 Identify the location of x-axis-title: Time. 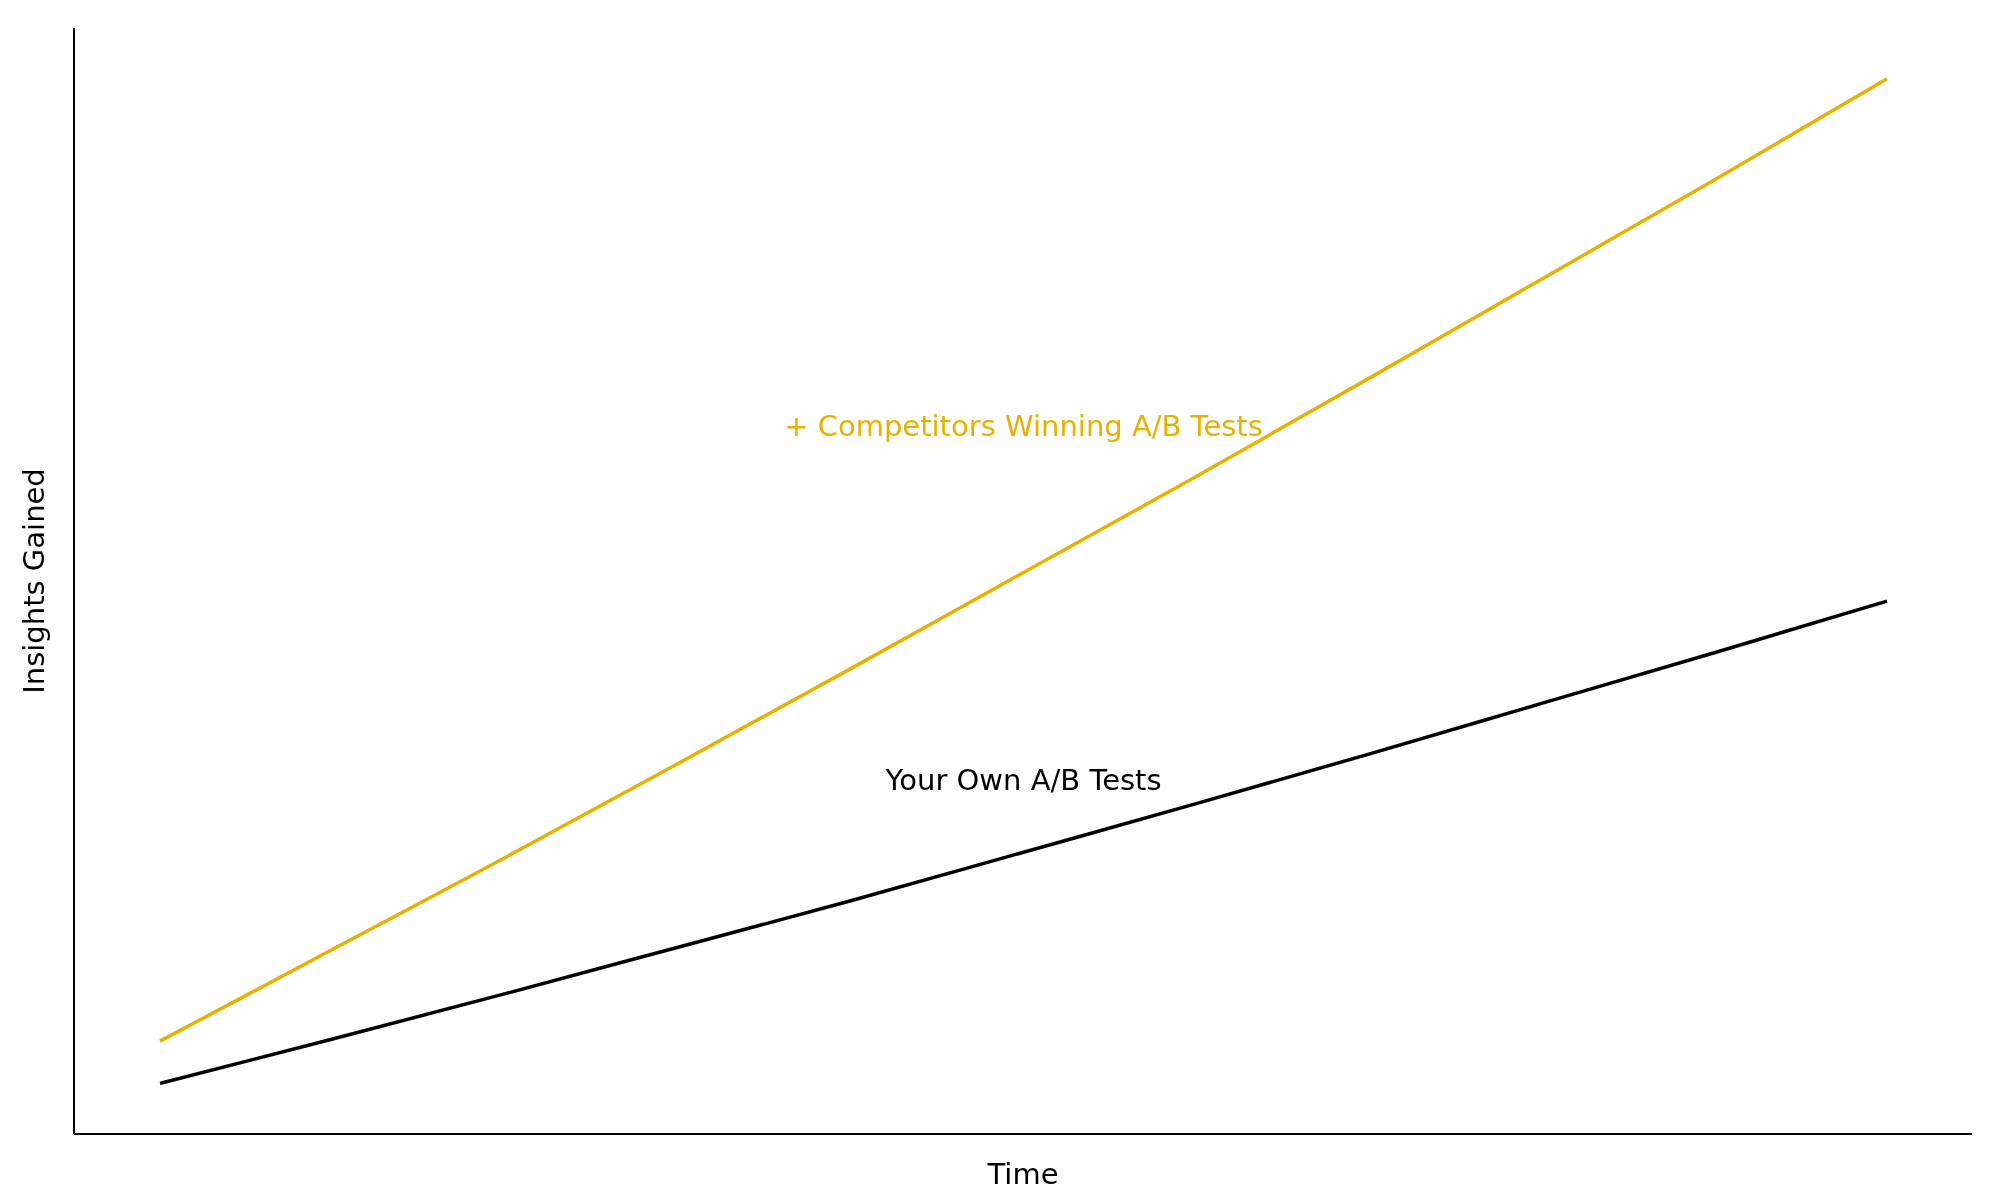
(1022, 1174).